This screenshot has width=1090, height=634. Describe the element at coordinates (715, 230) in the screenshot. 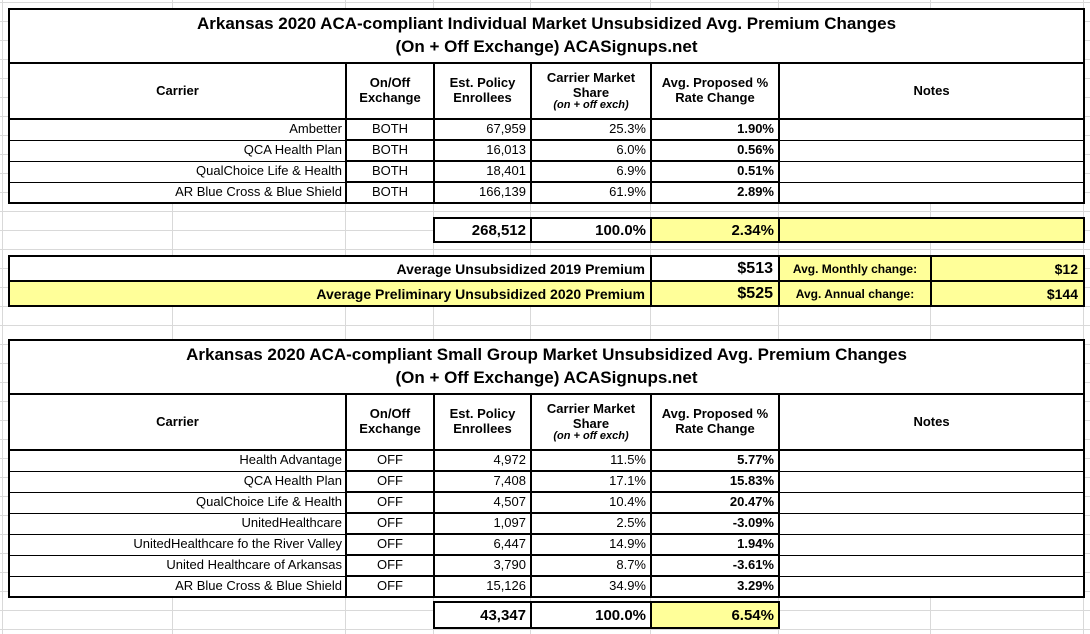

I see `total-rate-change: 2.34%` at that location.